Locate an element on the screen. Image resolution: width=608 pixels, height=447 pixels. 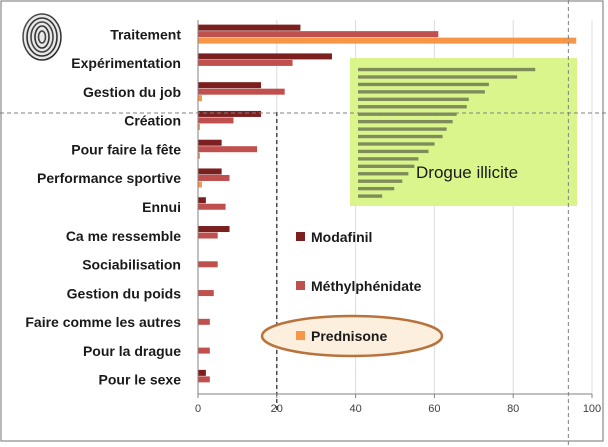
x-tick-label: 0 is located at coordinates (198, 409).